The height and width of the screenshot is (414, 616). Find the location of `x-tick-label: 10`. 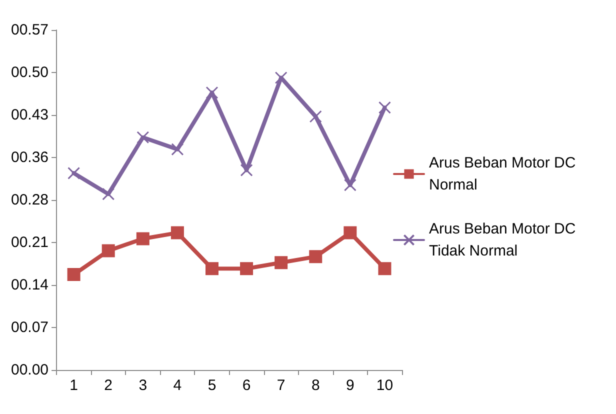

x-tick-label: 10 is located at coordinates (385, 385).